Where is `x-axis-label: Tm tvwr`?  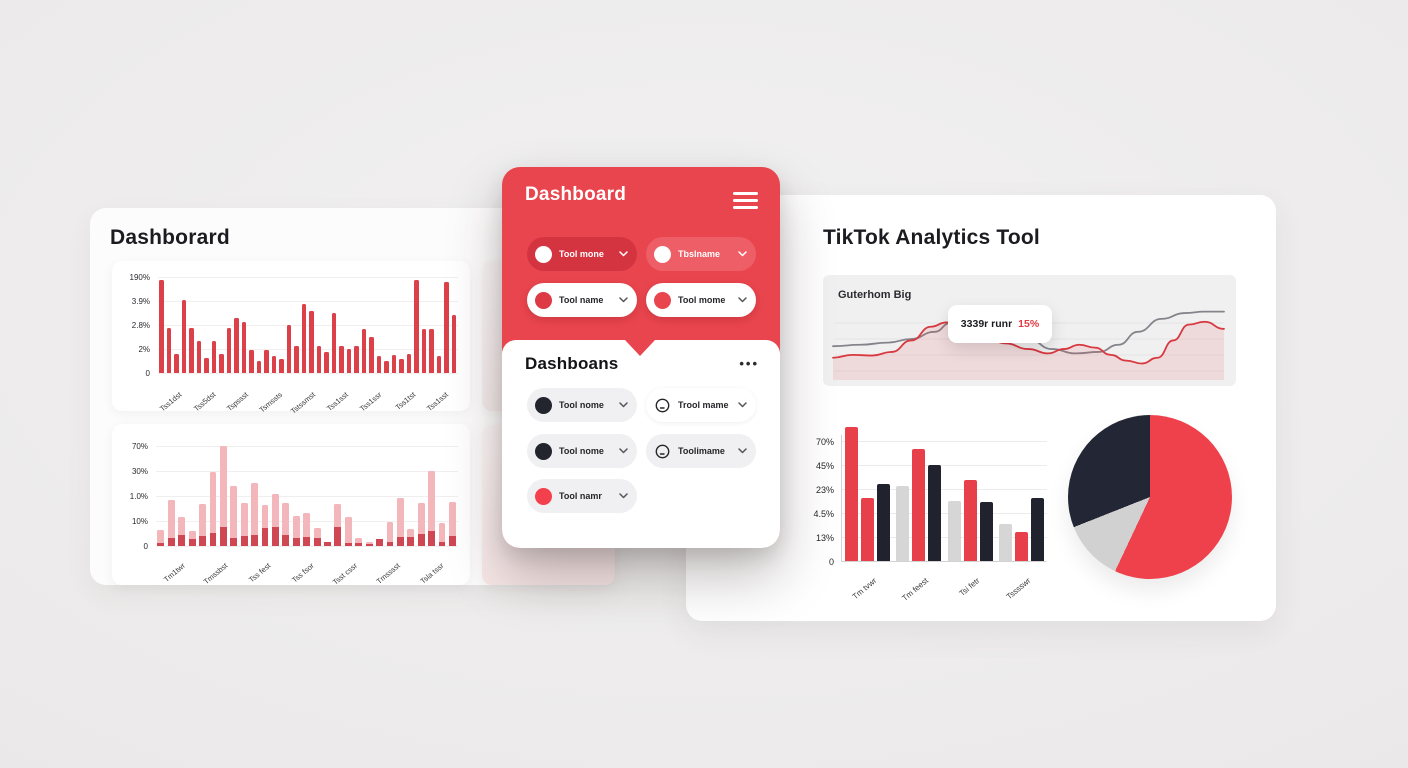 x-axis-label: Tm tvwr is located at coordinates (864, 589).